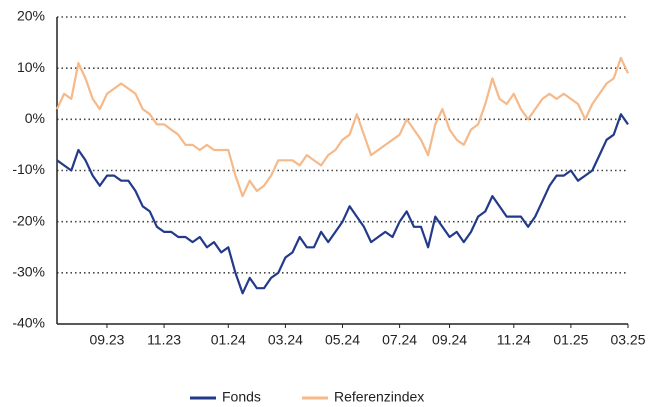 This screenshot has height=407, width=648. I want to click on x-tick-label: 11.24, so click(514, 340).